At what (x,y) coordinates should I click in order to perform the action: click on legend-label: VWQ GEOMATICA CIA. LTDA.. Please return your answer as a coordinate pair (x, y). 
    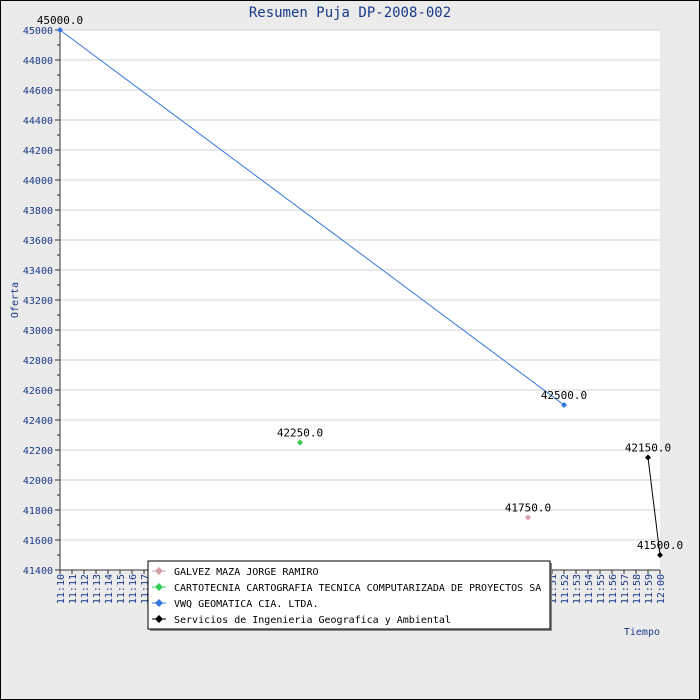
    Looking at the image, I should click on (246, 604).